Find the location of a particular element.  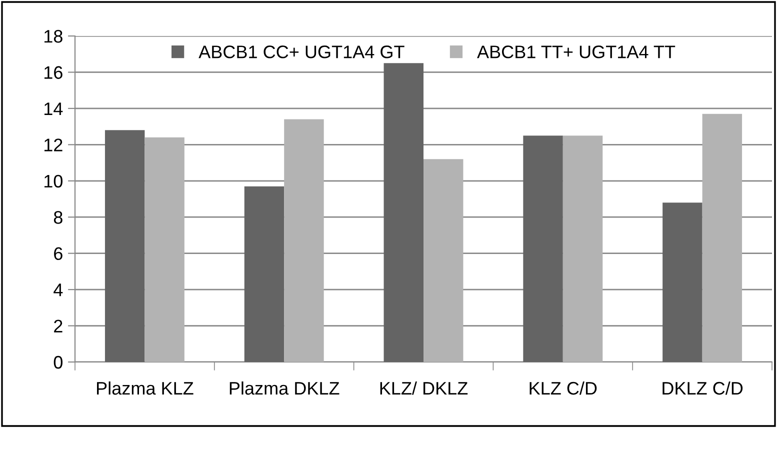

y-tick-label: 18 is located at coordinates (53, 36).